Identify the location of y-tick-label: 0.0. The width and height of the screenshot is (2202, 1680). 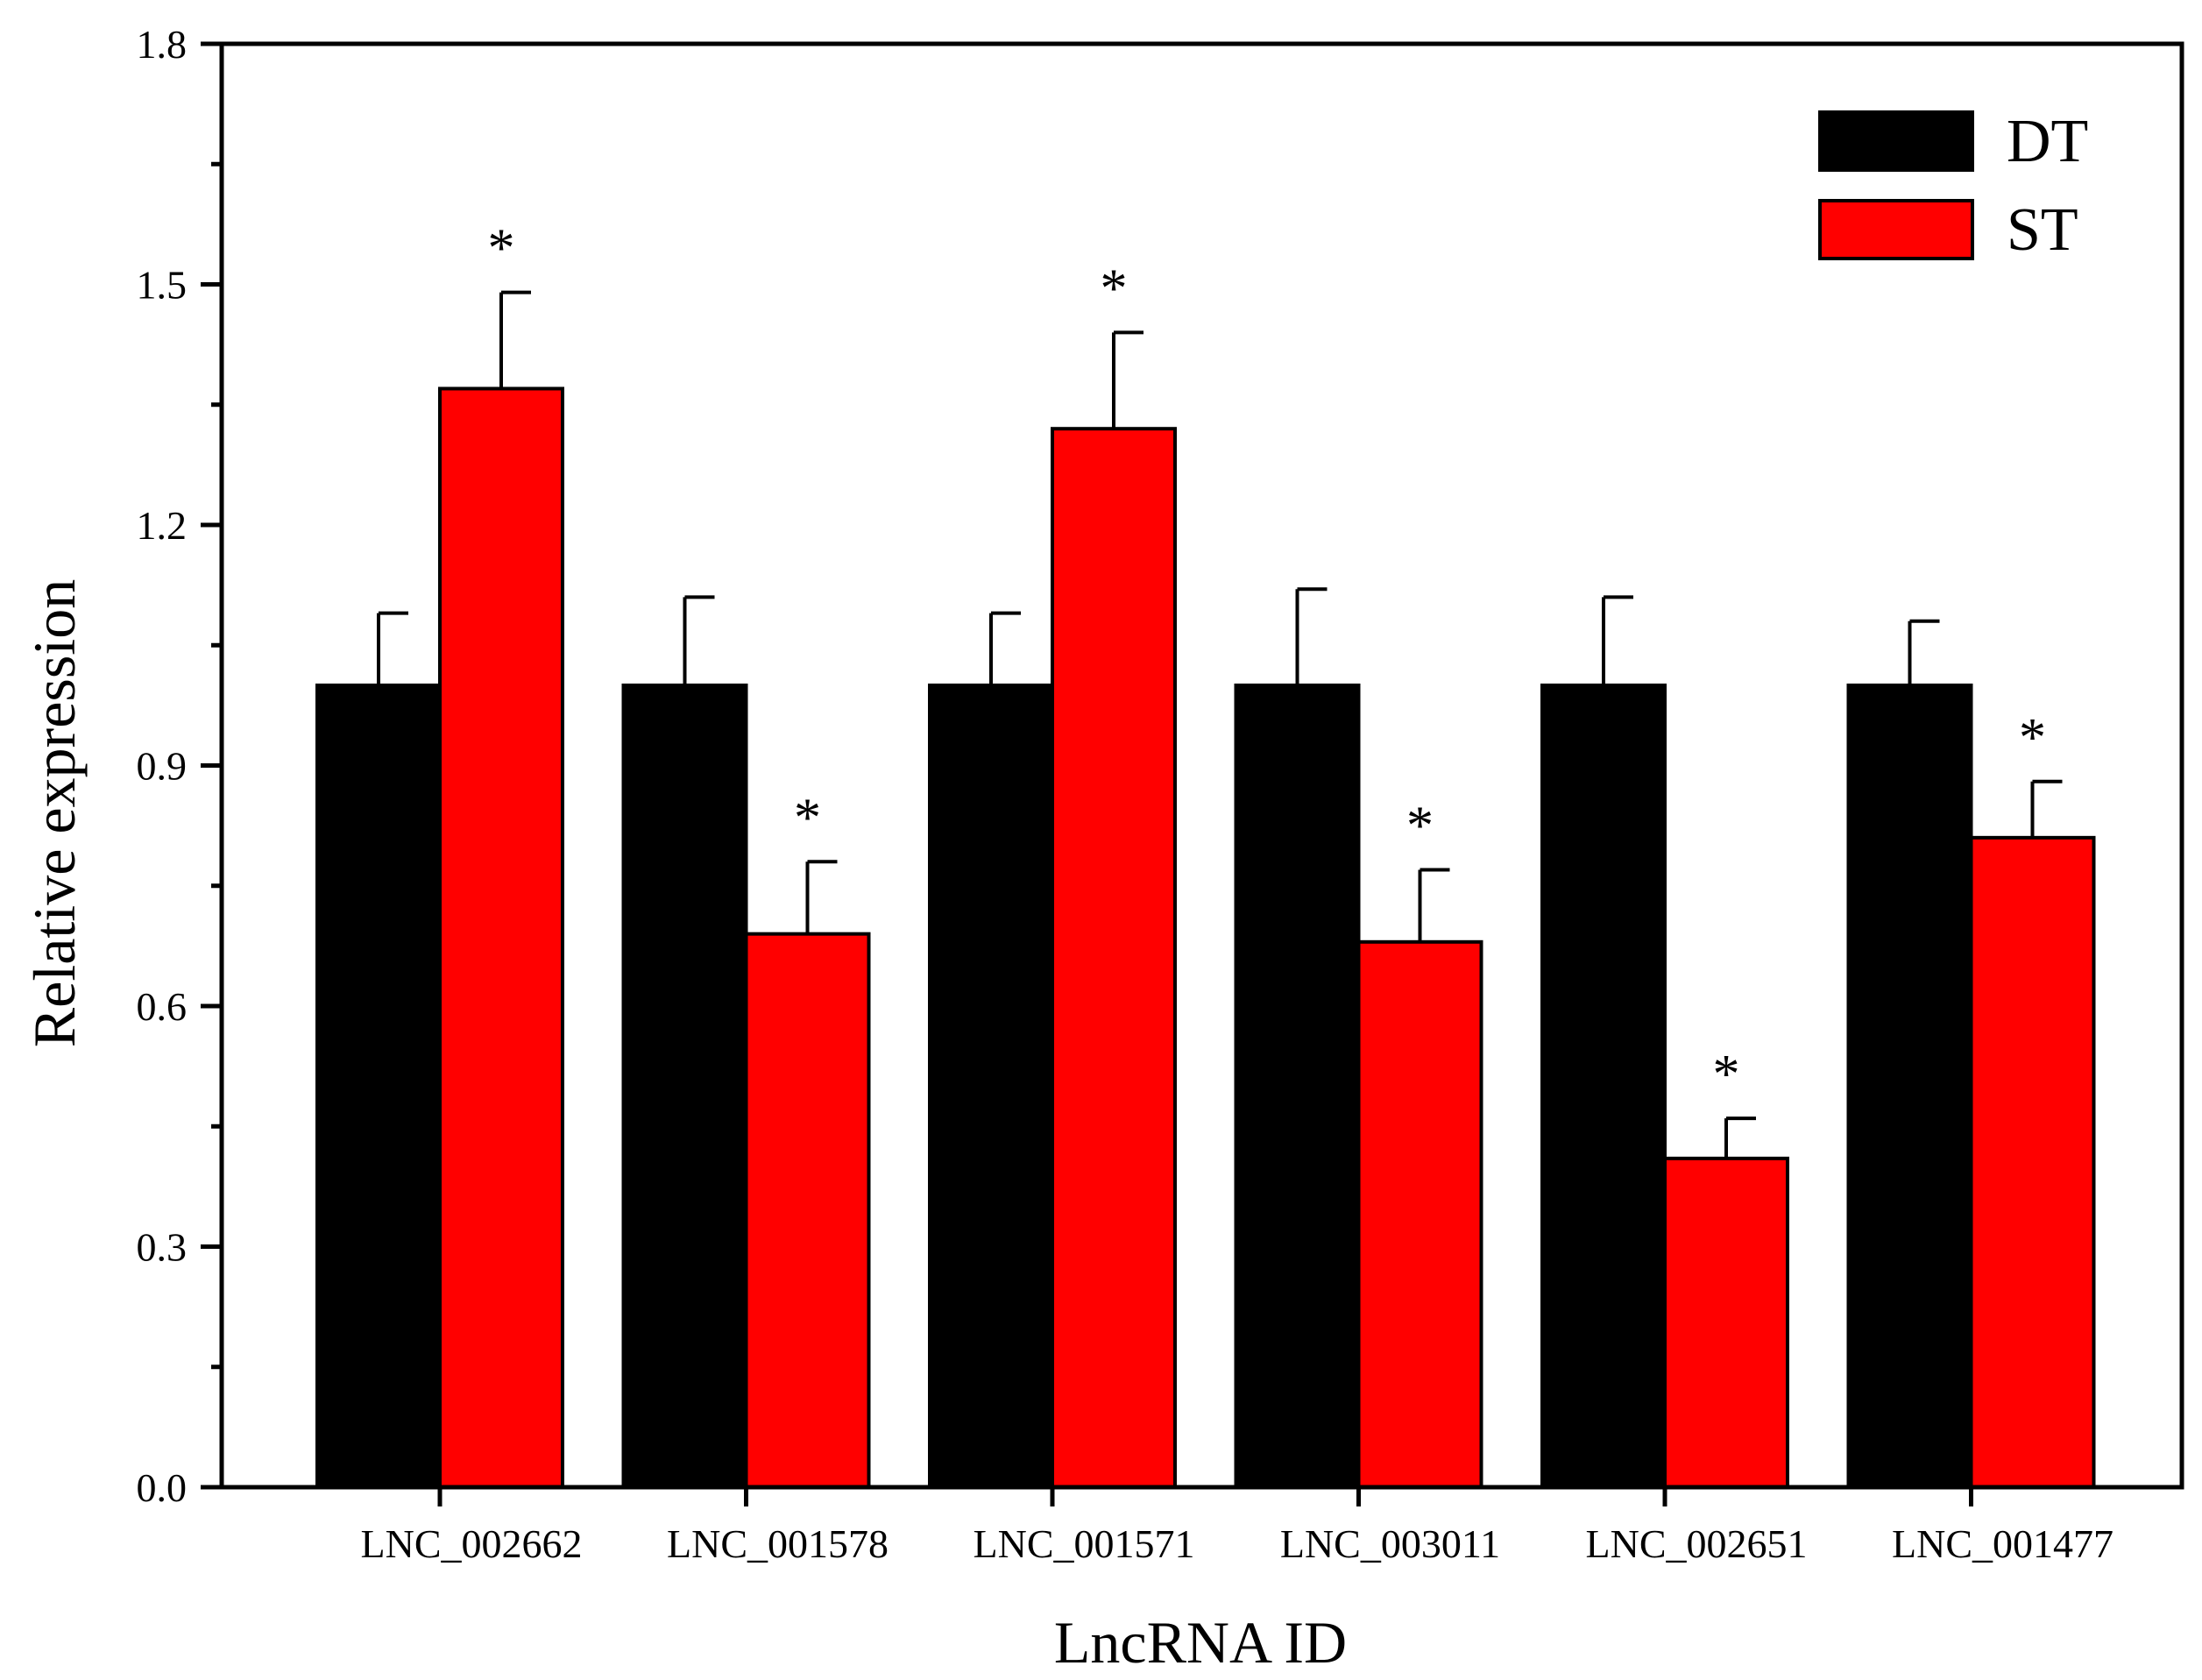
(162, 1487).